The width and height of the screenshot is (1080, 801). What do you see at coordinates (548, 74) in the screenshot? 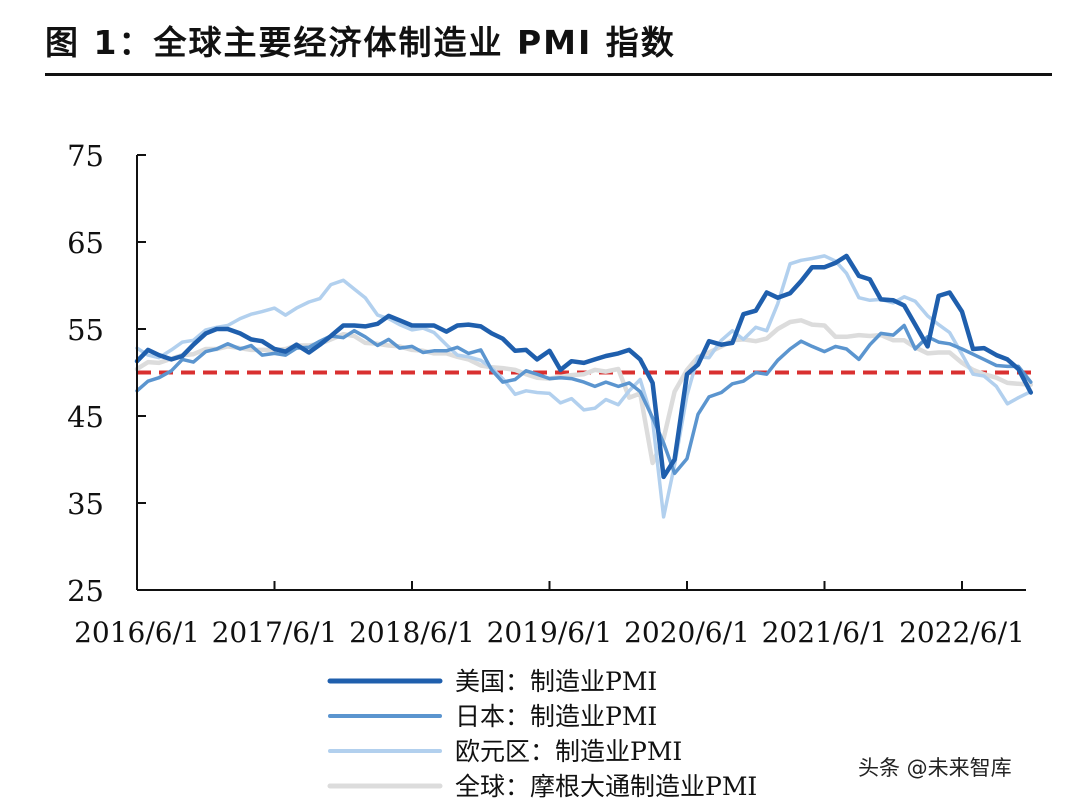
I see `title-rule` at bounding box center [548, 74].